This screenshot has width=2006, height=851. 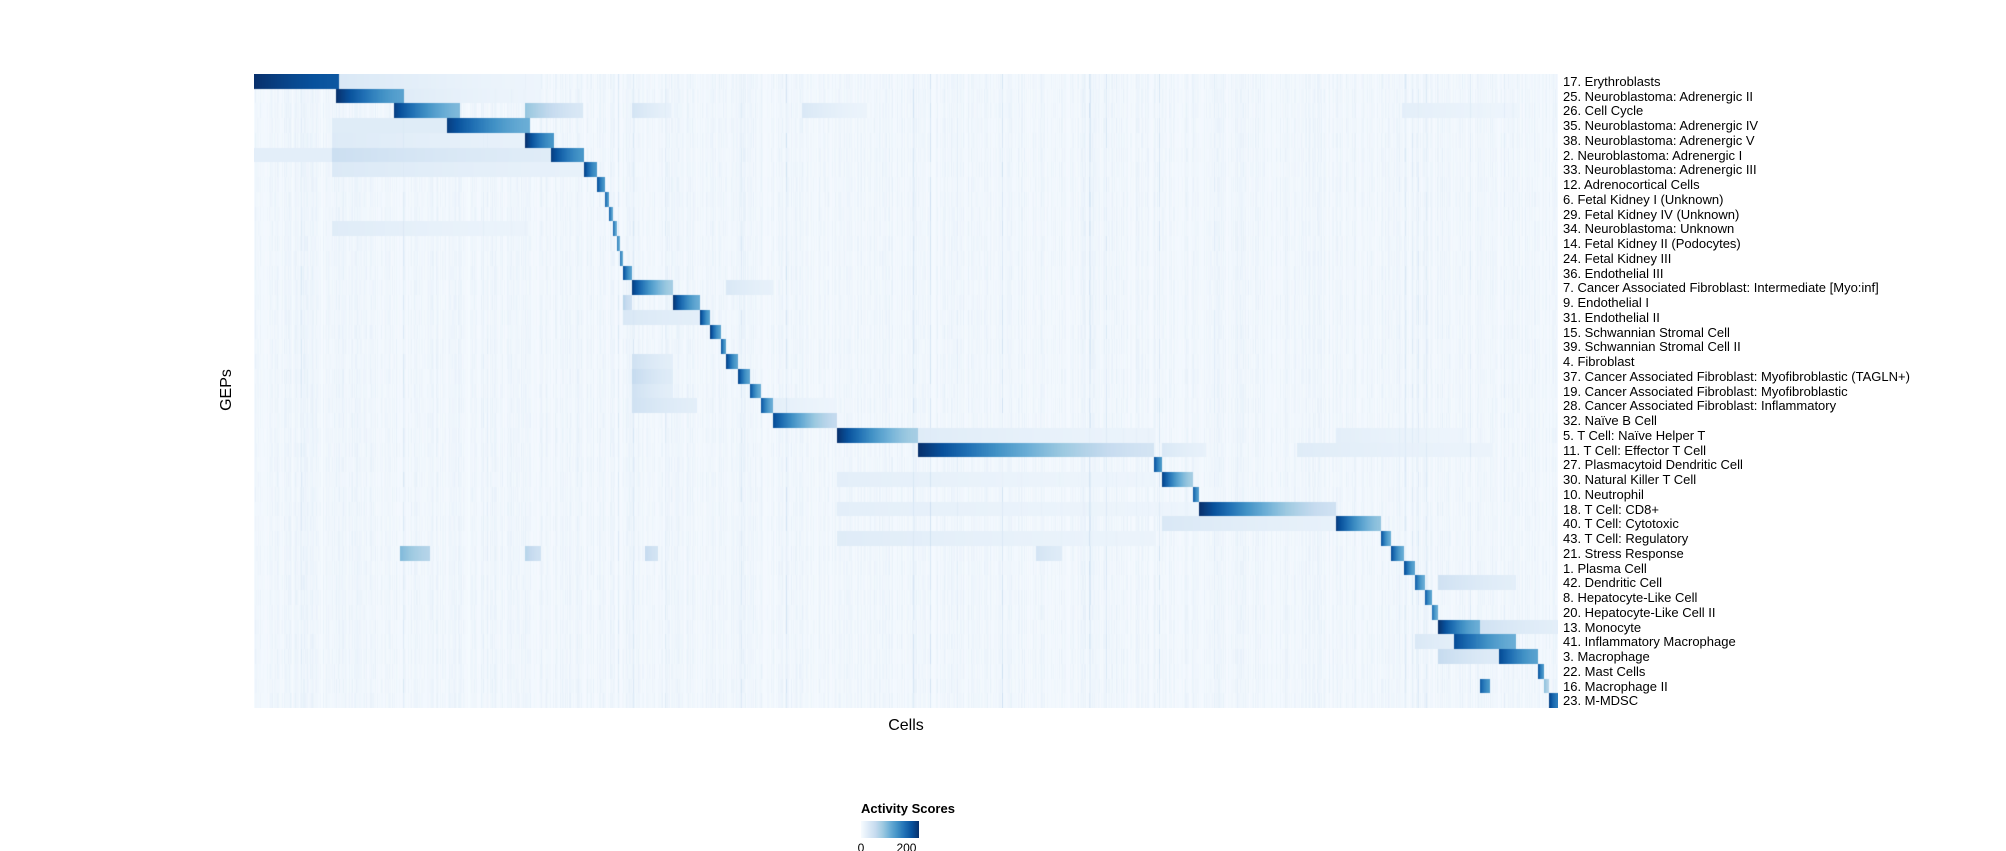 I want to click on row-label: 22. Mast Cells, so click(x=1604, y=671).